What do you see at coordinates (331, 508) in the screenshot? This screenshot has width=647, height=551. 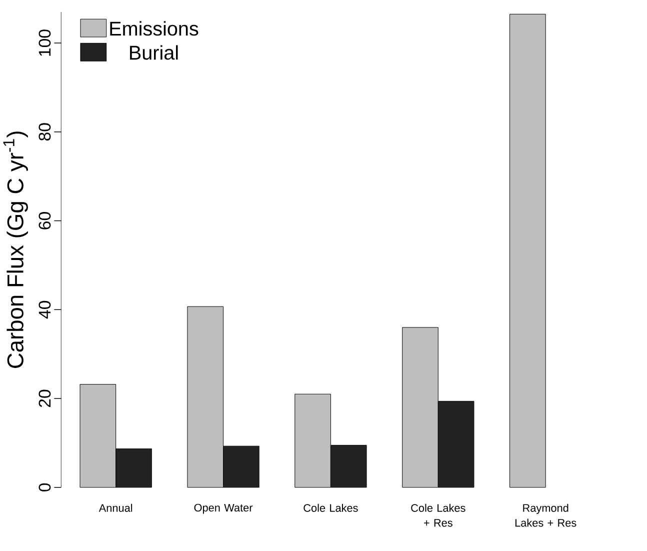 I see `x-tick-label: Cole Lakes` at bounding box center [331, 508].